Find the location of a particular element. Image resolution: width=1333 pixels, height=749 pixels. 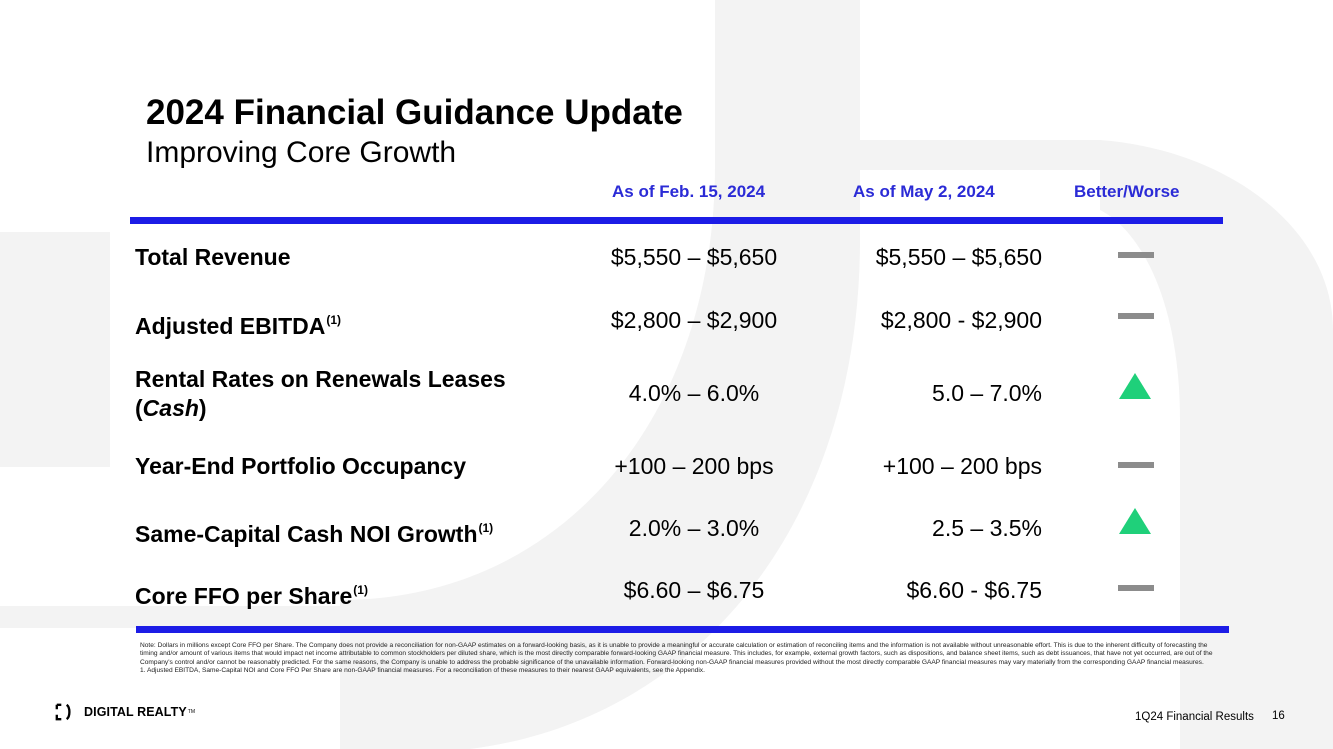

company-logo: DIGITAL REALTY TM is located at coordinates (125, 712).